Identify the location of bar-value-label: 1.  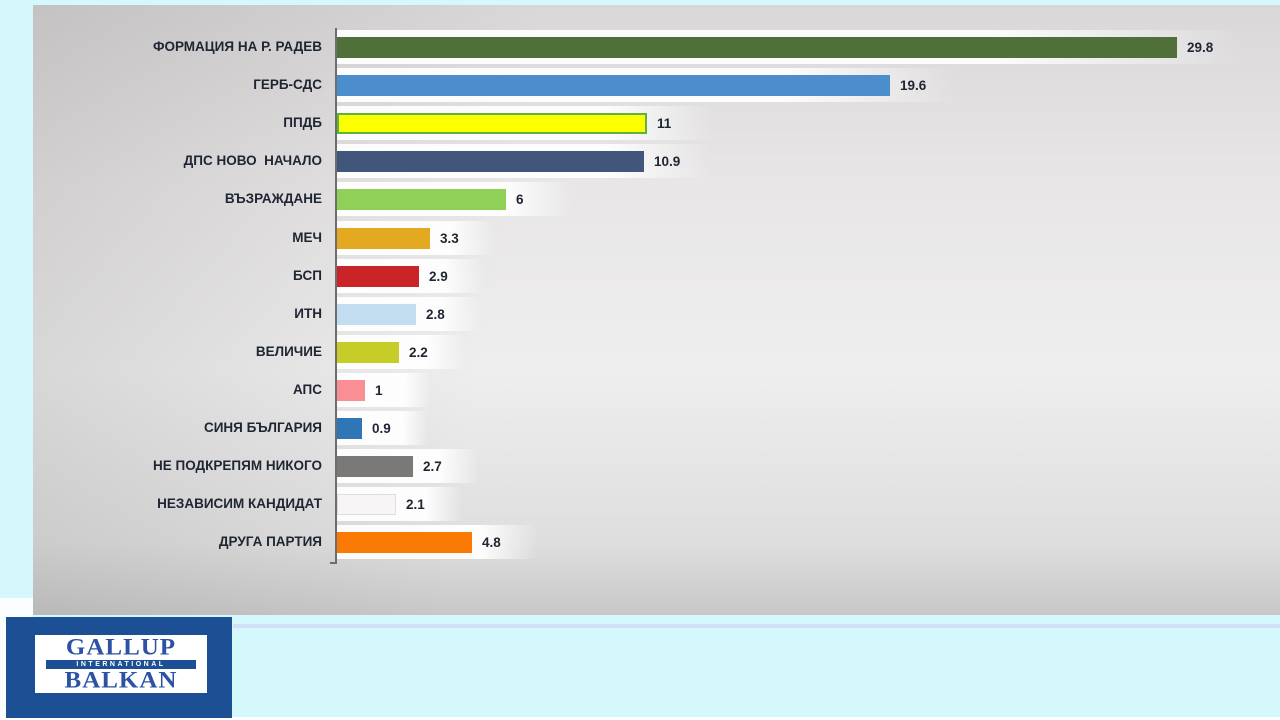
(379, 390).